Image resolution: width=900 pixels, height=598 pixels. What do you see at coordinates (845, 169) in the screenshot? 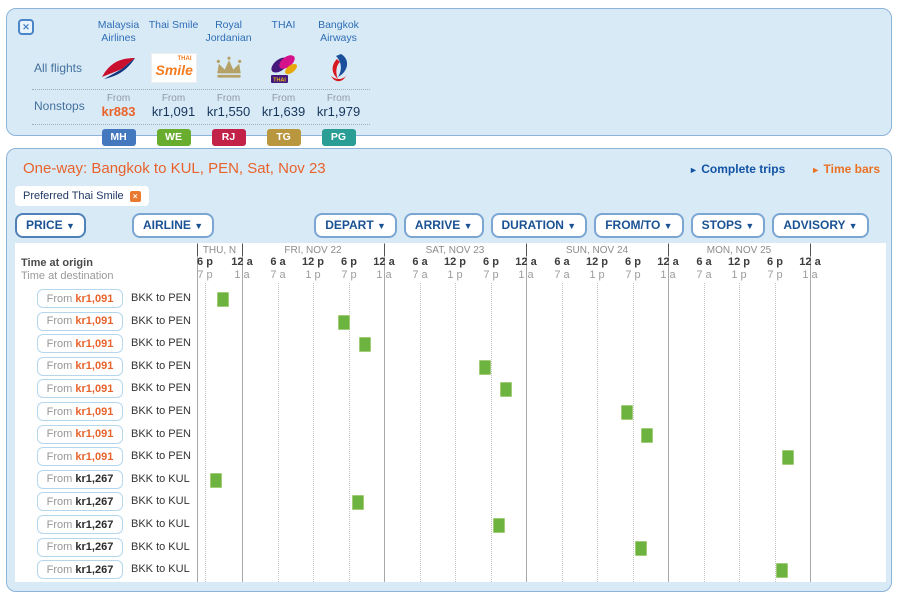
I see `time-bars-link: ► Time bars` at bounding box center [845, 169].